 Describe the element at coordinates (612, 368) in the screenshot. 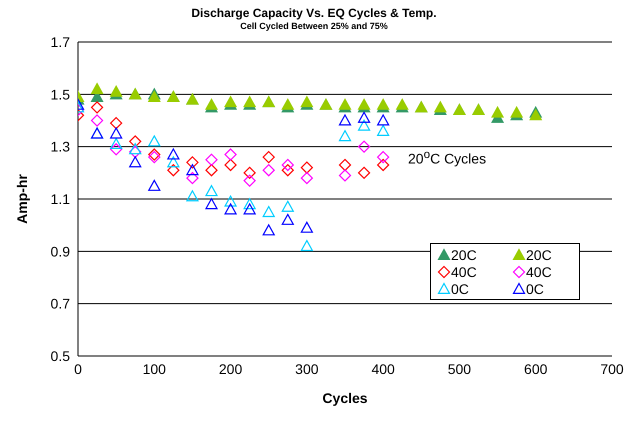

I see `x-tick-label: 700` at that location.